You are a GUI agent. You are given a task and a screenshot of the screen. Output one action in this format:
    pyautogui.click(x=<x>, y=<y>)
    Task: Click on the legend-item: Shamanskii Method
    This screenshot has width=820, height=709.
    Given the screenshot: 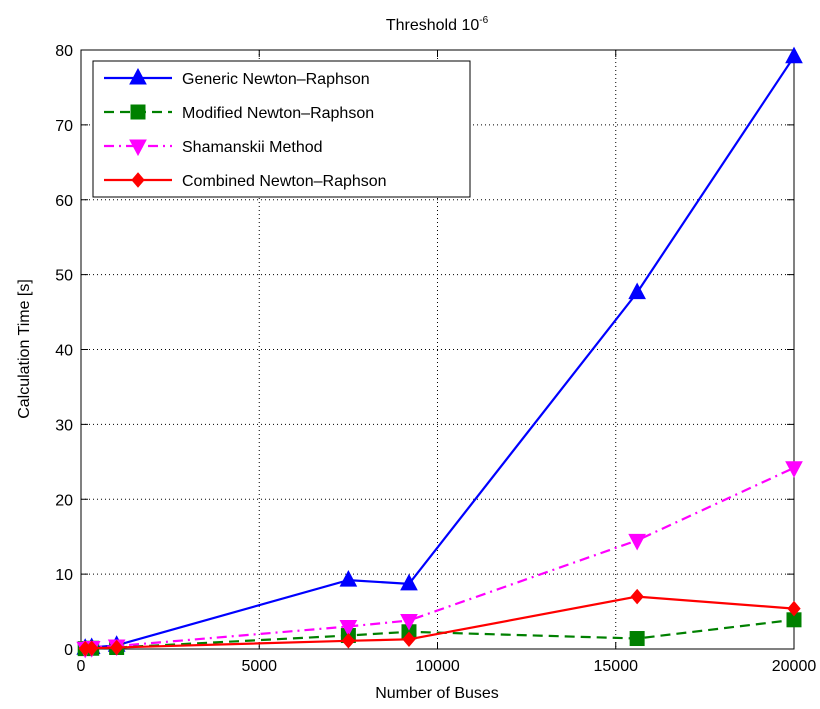 What is the action you would take?
    pyautogui.click(x=213, y=148)
    